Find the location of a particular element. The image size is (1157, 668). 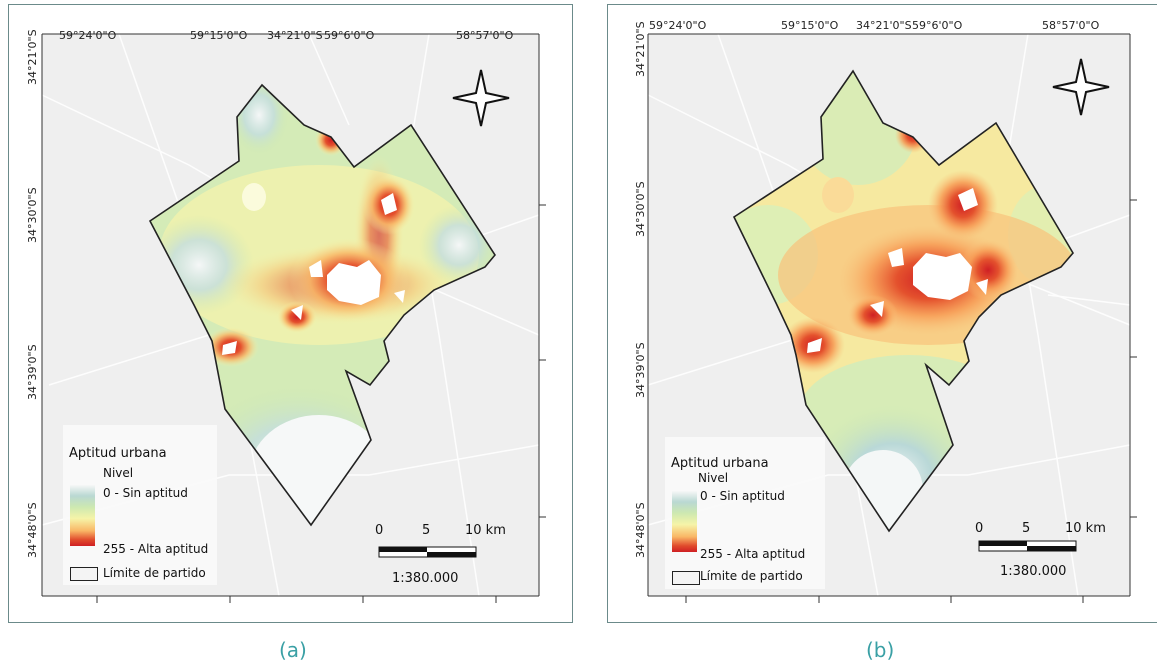

coord-left-a-1: 34°30'0"S is located at coordinates (32, 215).